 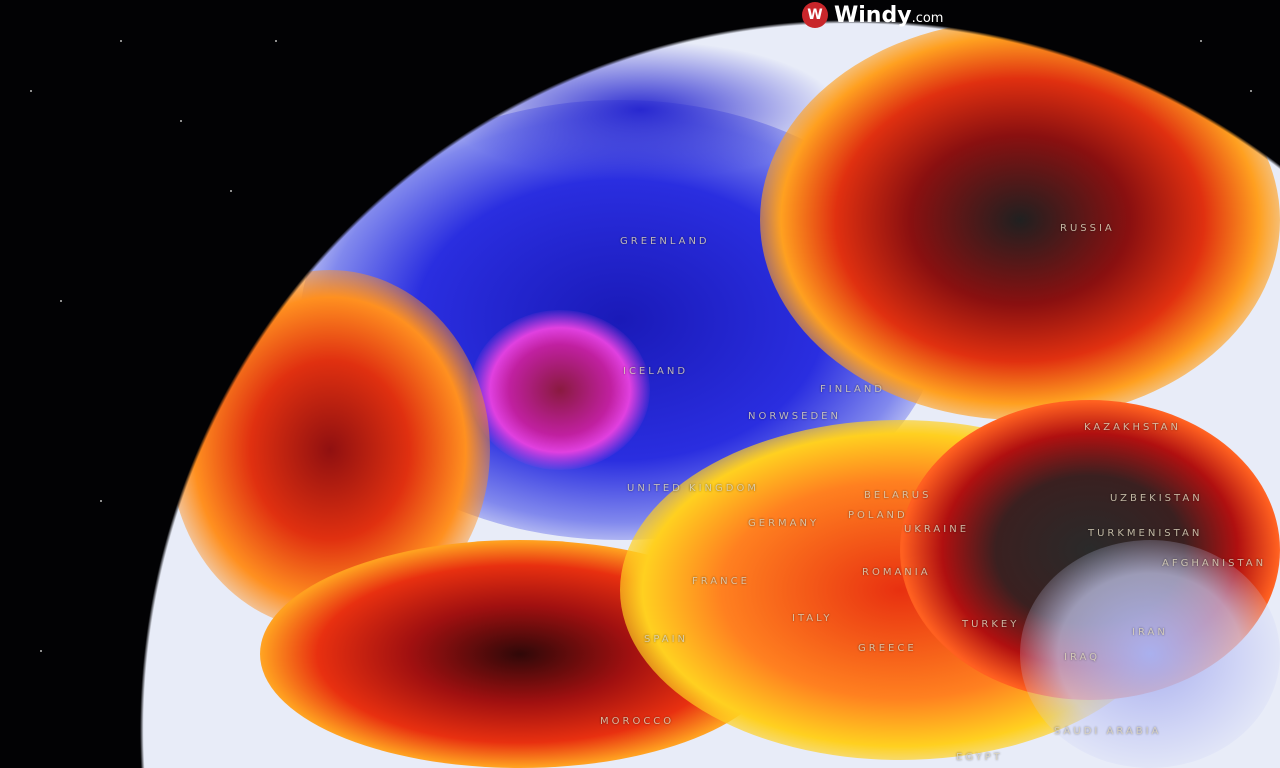 I want to click on country-label-ukraine: UKRAINE, so click(x=937, y=529).